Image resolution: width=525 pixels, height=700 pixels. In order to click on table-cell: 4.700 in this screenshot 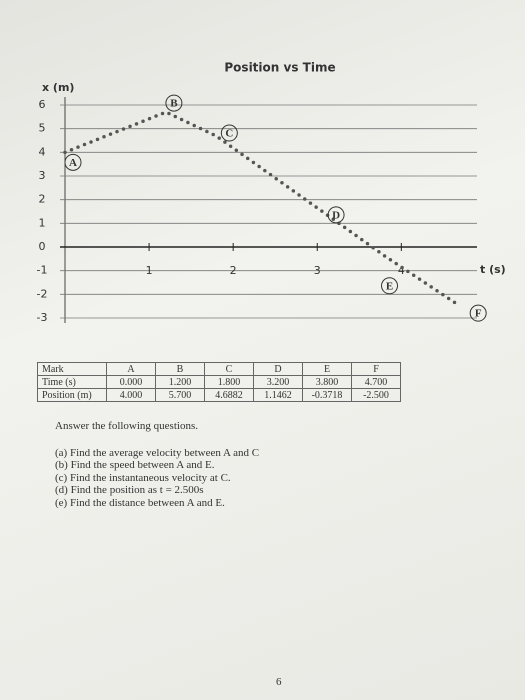, I will do `click(376, 382)`.